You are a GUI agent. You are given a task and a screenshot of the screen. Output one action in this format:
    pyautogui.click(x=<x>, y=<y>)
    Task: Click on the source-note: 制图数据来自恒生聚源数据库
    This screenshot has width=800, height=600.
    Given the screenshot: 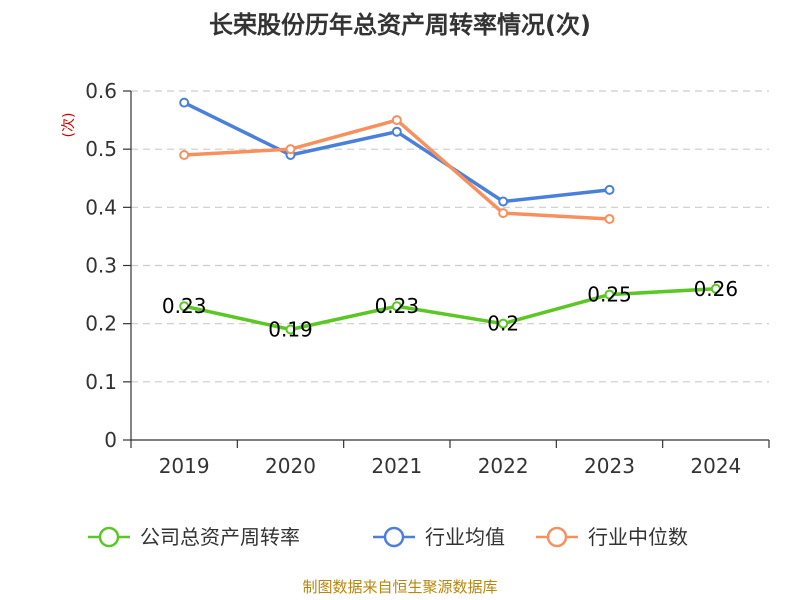 What is the action you would take?
    pyautogui.click(x=399, y=587)
    